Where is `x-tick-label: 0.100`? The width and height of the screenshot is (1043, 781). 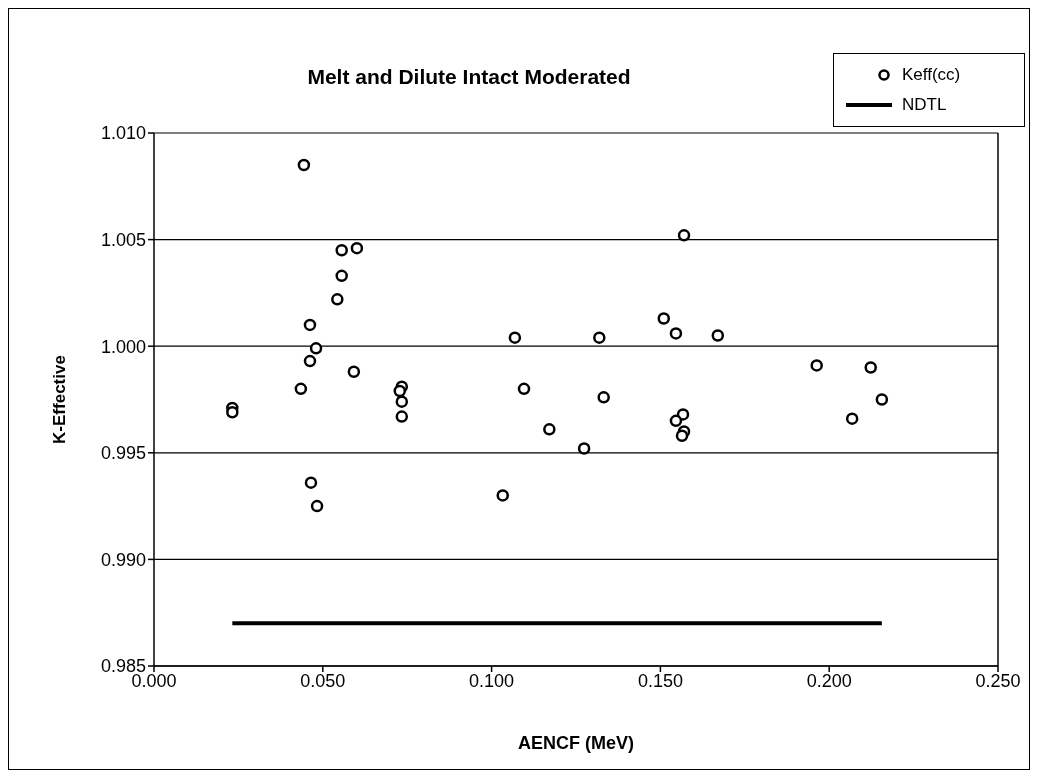
x-tick-label: 0.100 is located at coordinates (492, 680).